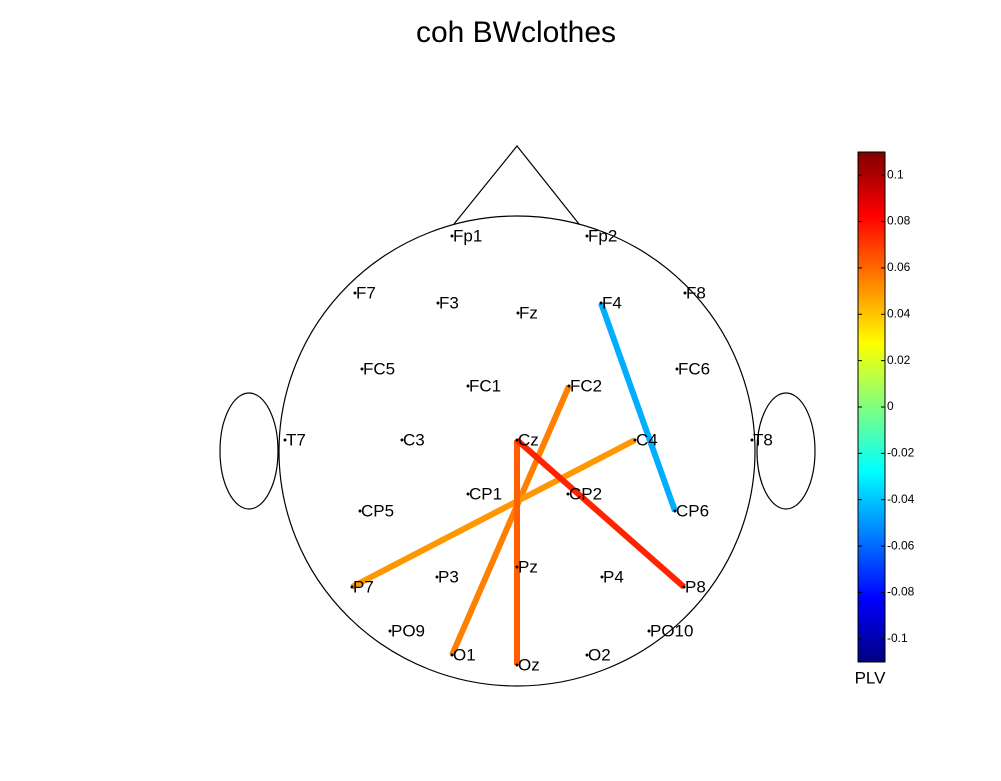 This screenshot has width=1001, height=781. What do you see at coordinates (379, 368) in the screenshot?
I see `electrode-label: FC5` at bounding box center [379, 368].